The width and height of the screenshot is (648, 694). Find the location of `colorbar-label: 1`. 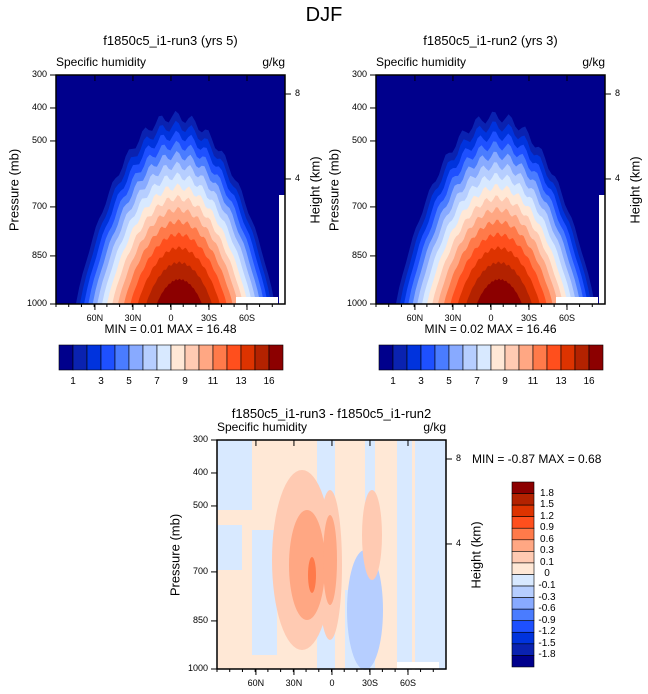

colorbar-label: 1 is located at coordinates (73, 381).